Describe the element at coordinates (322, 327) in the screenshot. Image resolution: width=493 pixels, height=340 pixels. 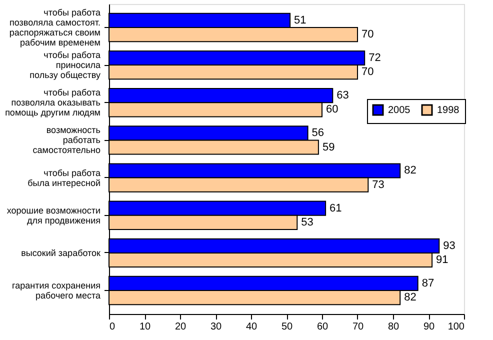
I see `x-tick-label: 60` at that location.